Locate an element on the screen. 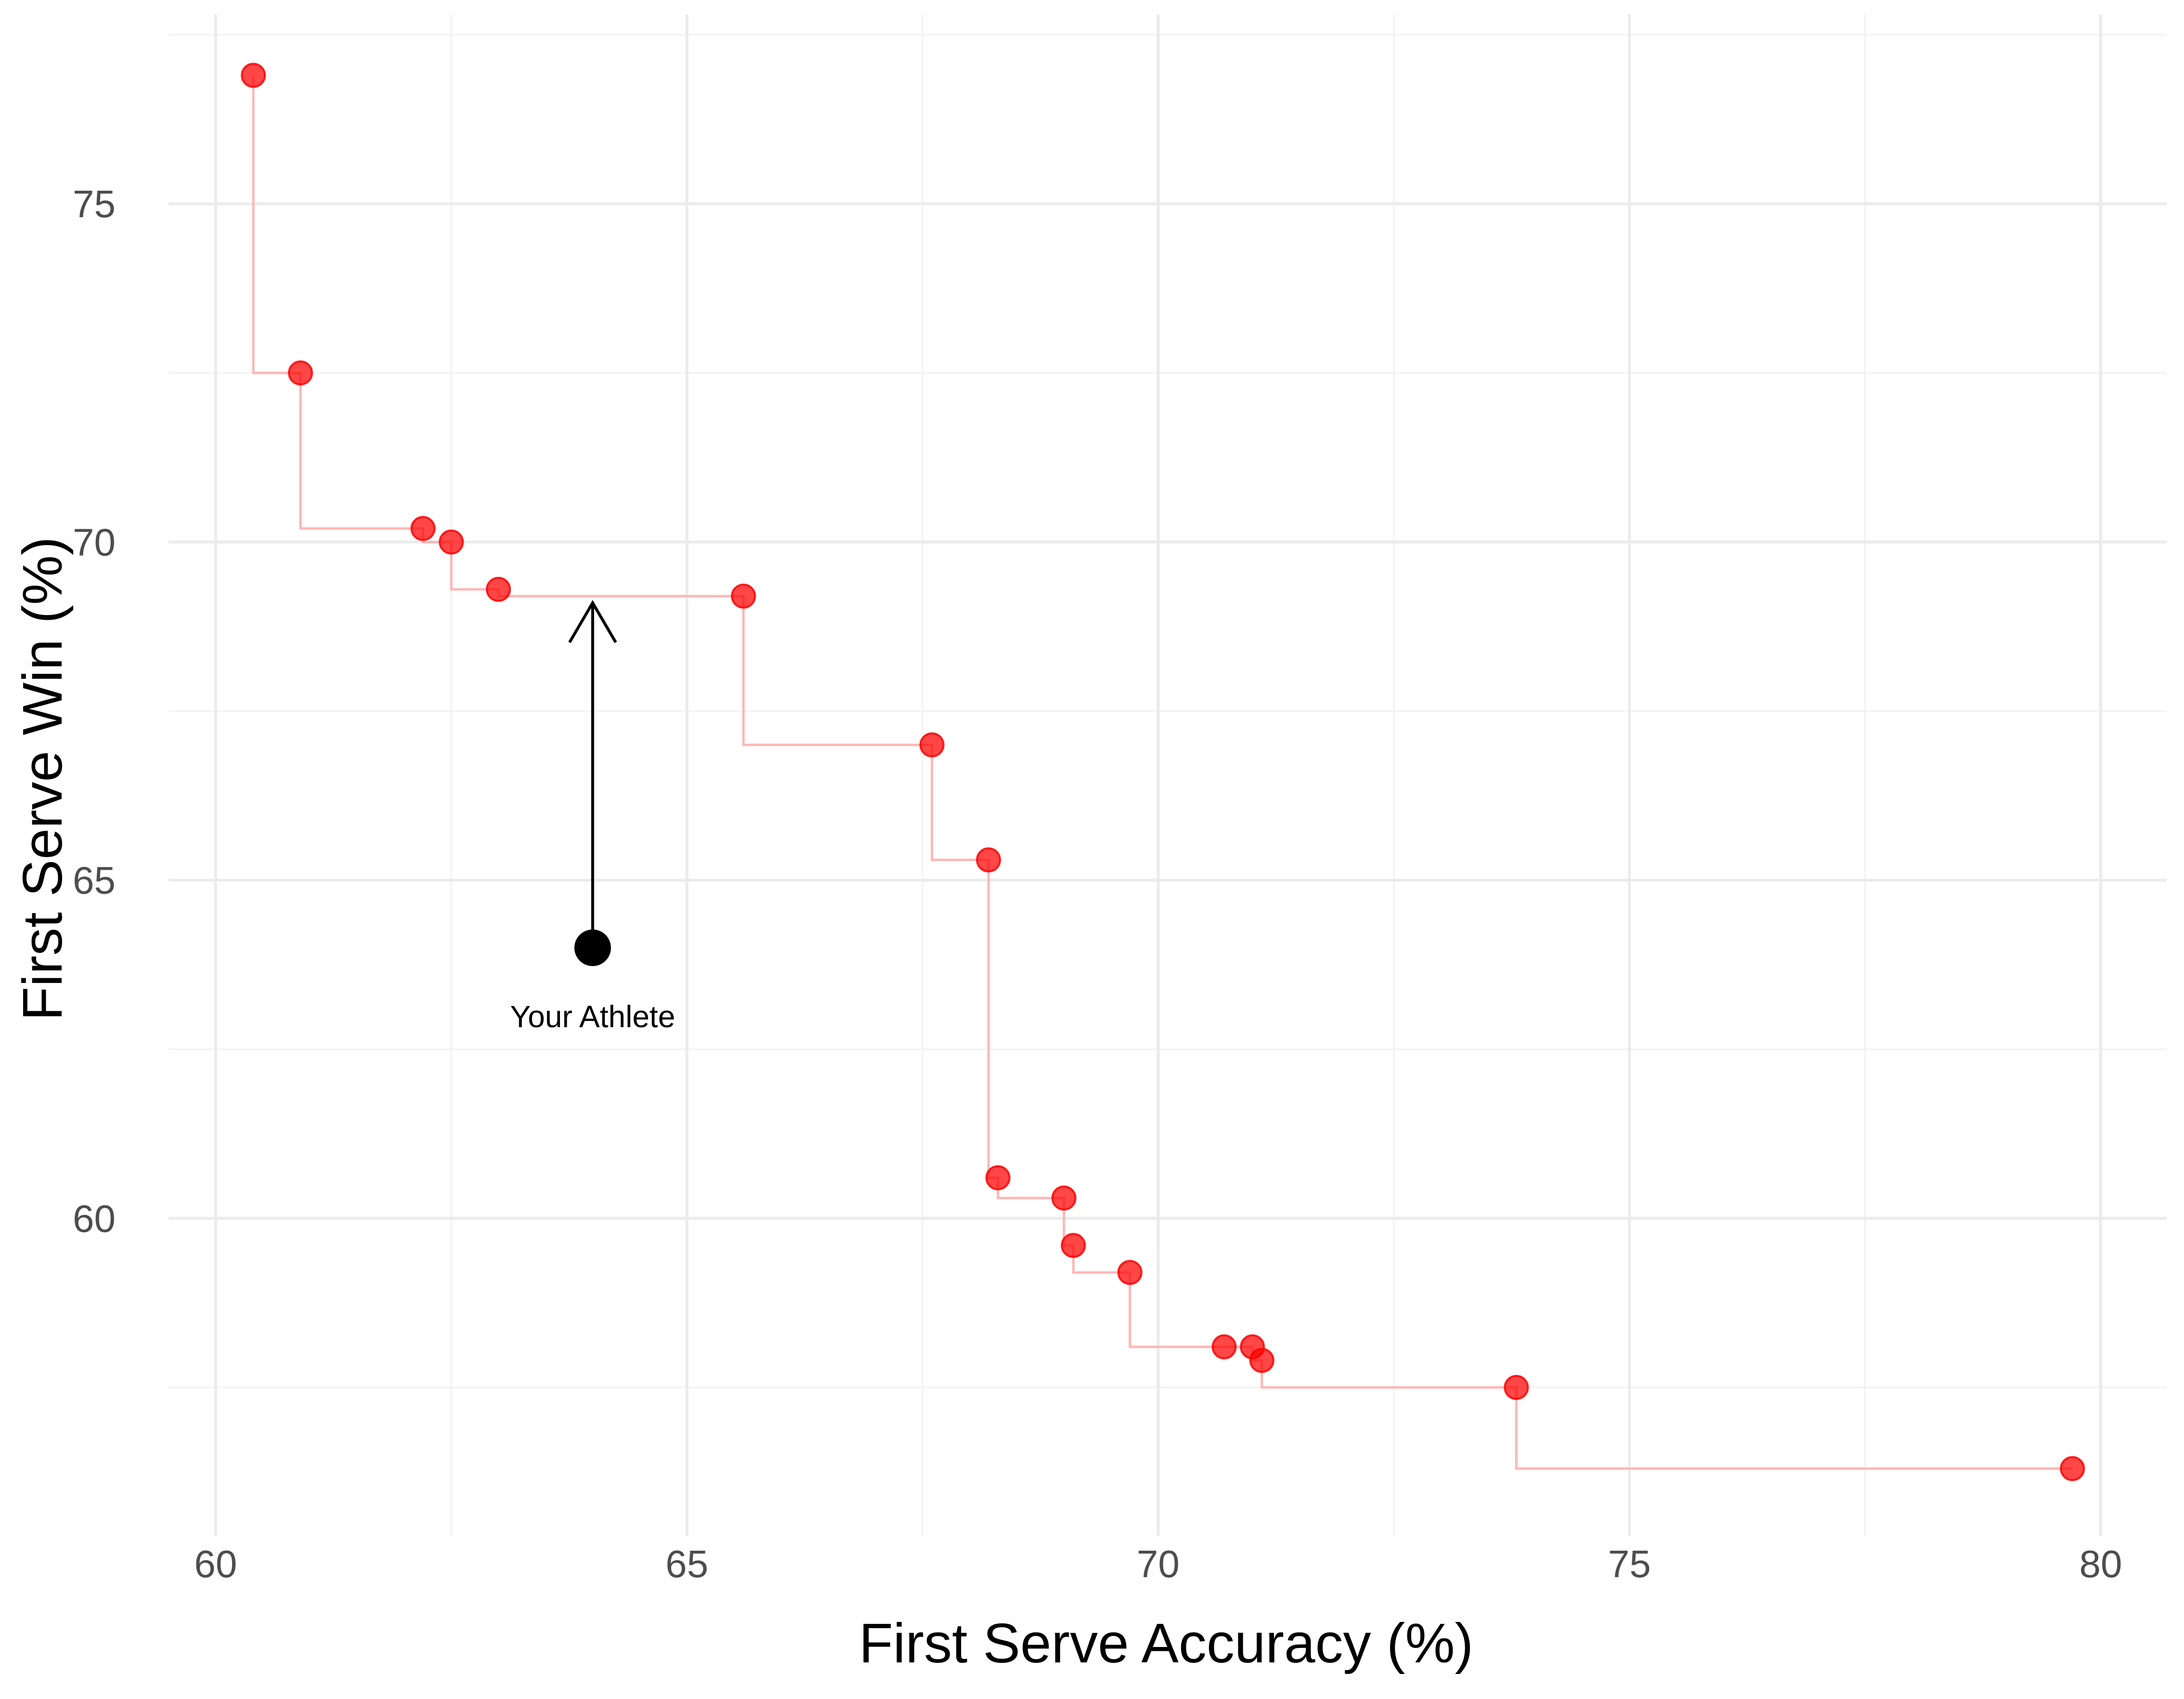 The height and width of the screenshot is (1699, 2184). x-axis-ticks: 60 65 70 75 80 is located at coordinates (1158, 1564).